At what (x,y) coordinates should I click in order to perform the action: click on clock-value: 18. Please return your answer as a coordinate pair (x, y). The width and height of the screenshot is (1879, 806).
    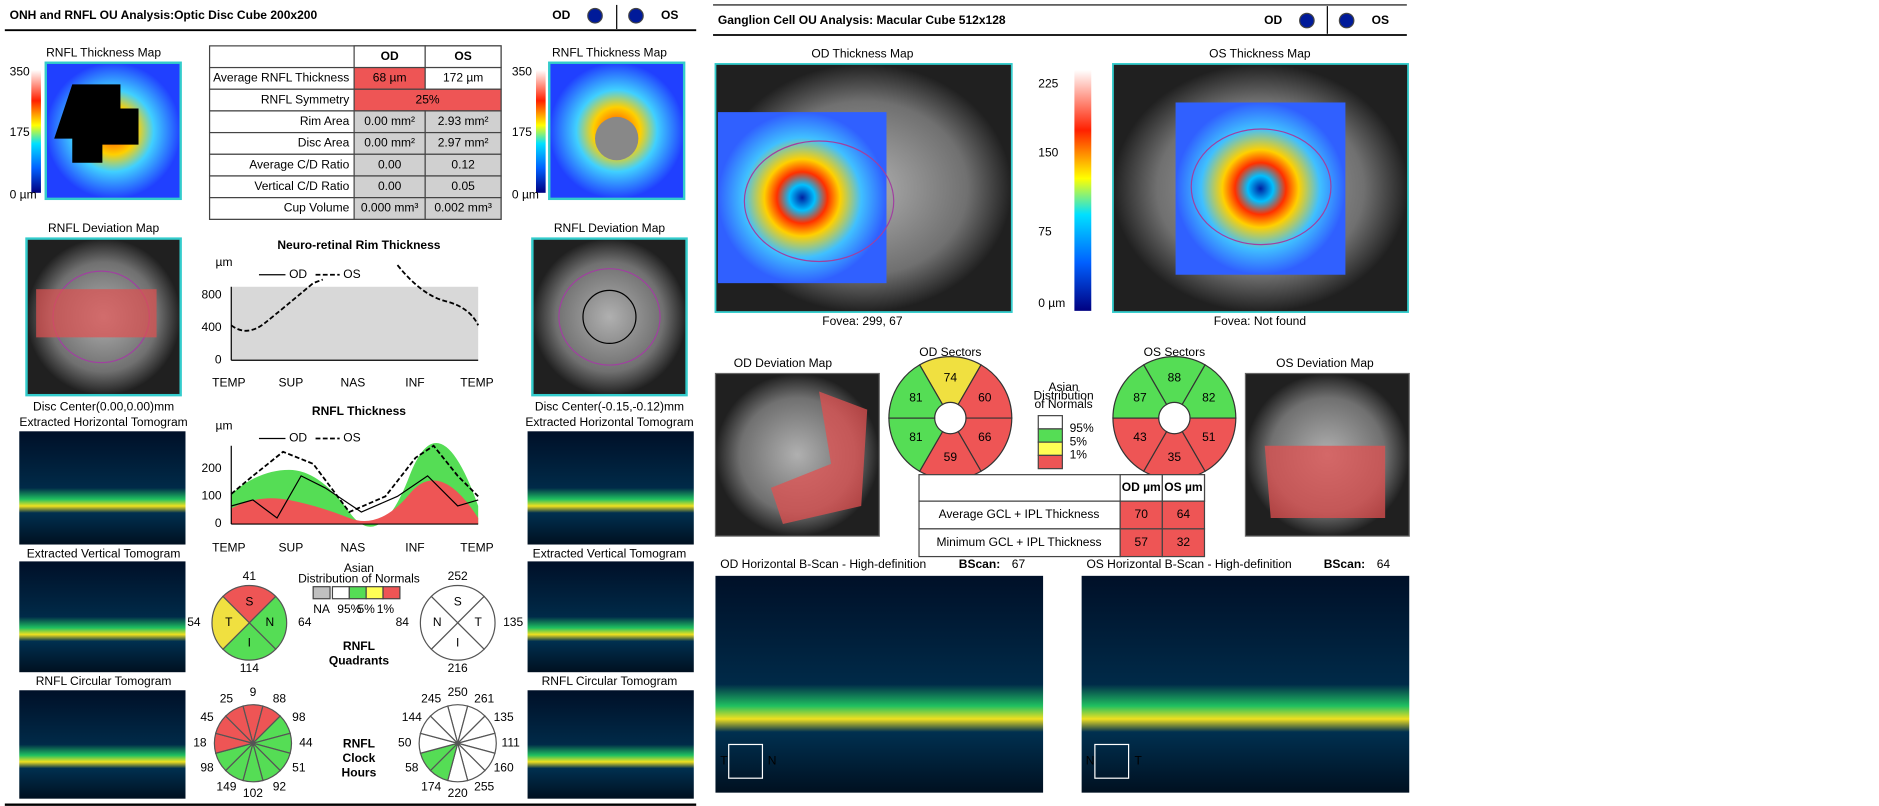
    Looking at the image, I should click on (200, 742).